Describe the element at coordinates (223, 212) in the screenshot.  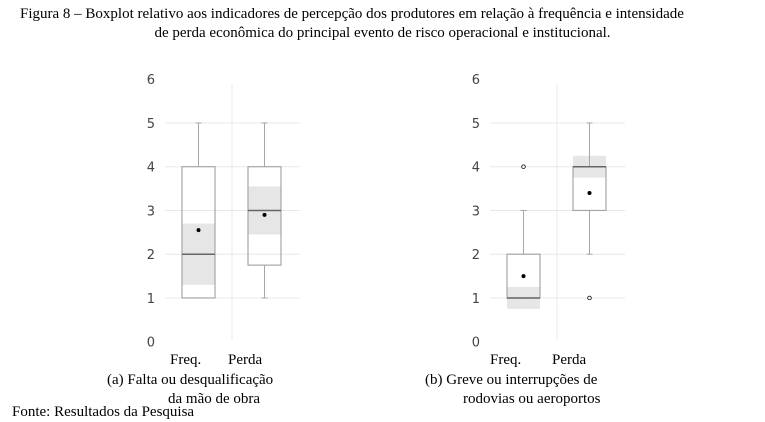
I see `boxplot-panel-a: 0 1 2 3 4 5 6` at that location.